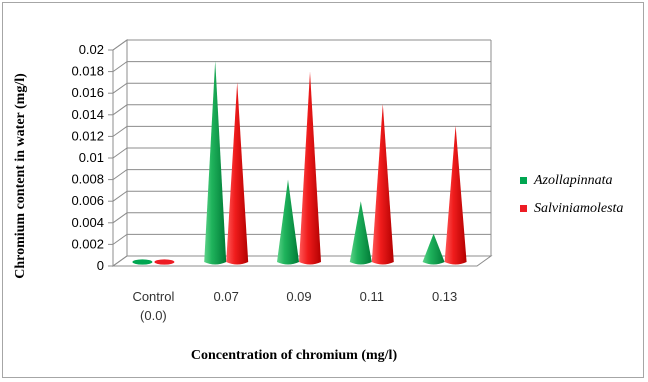 This screenshot has height=382, width=648. What do you see at coordinates (87, 114) in the screenshot?
I see `y-tick-label: 0.014` at bounding box center [87, 114].